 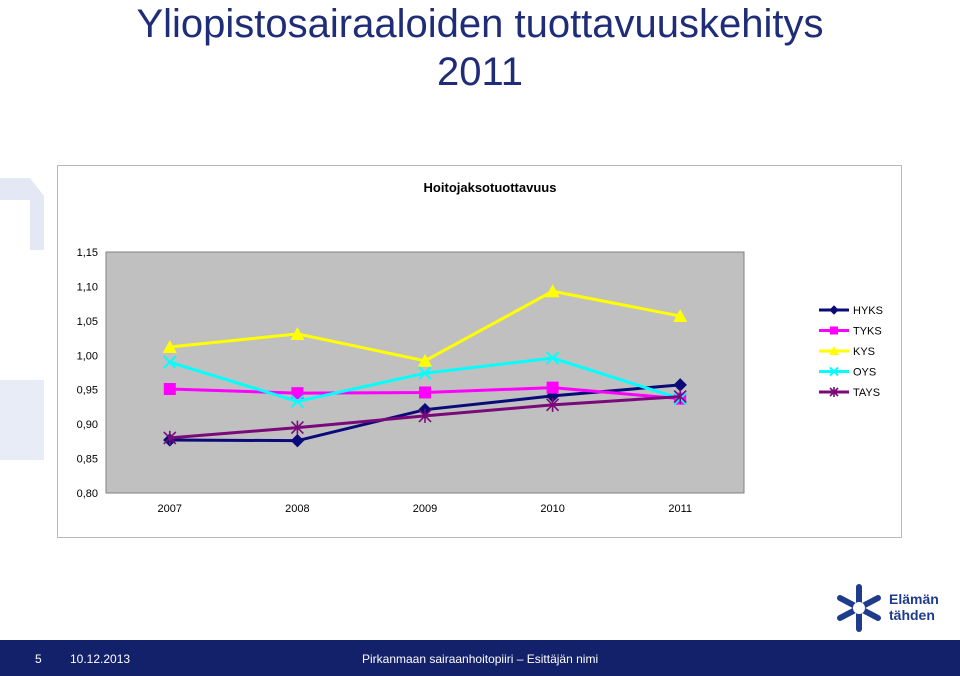 I want to click on legend: HYKS TYKS KYS OYS TAYS, so click(x=851, y=352).